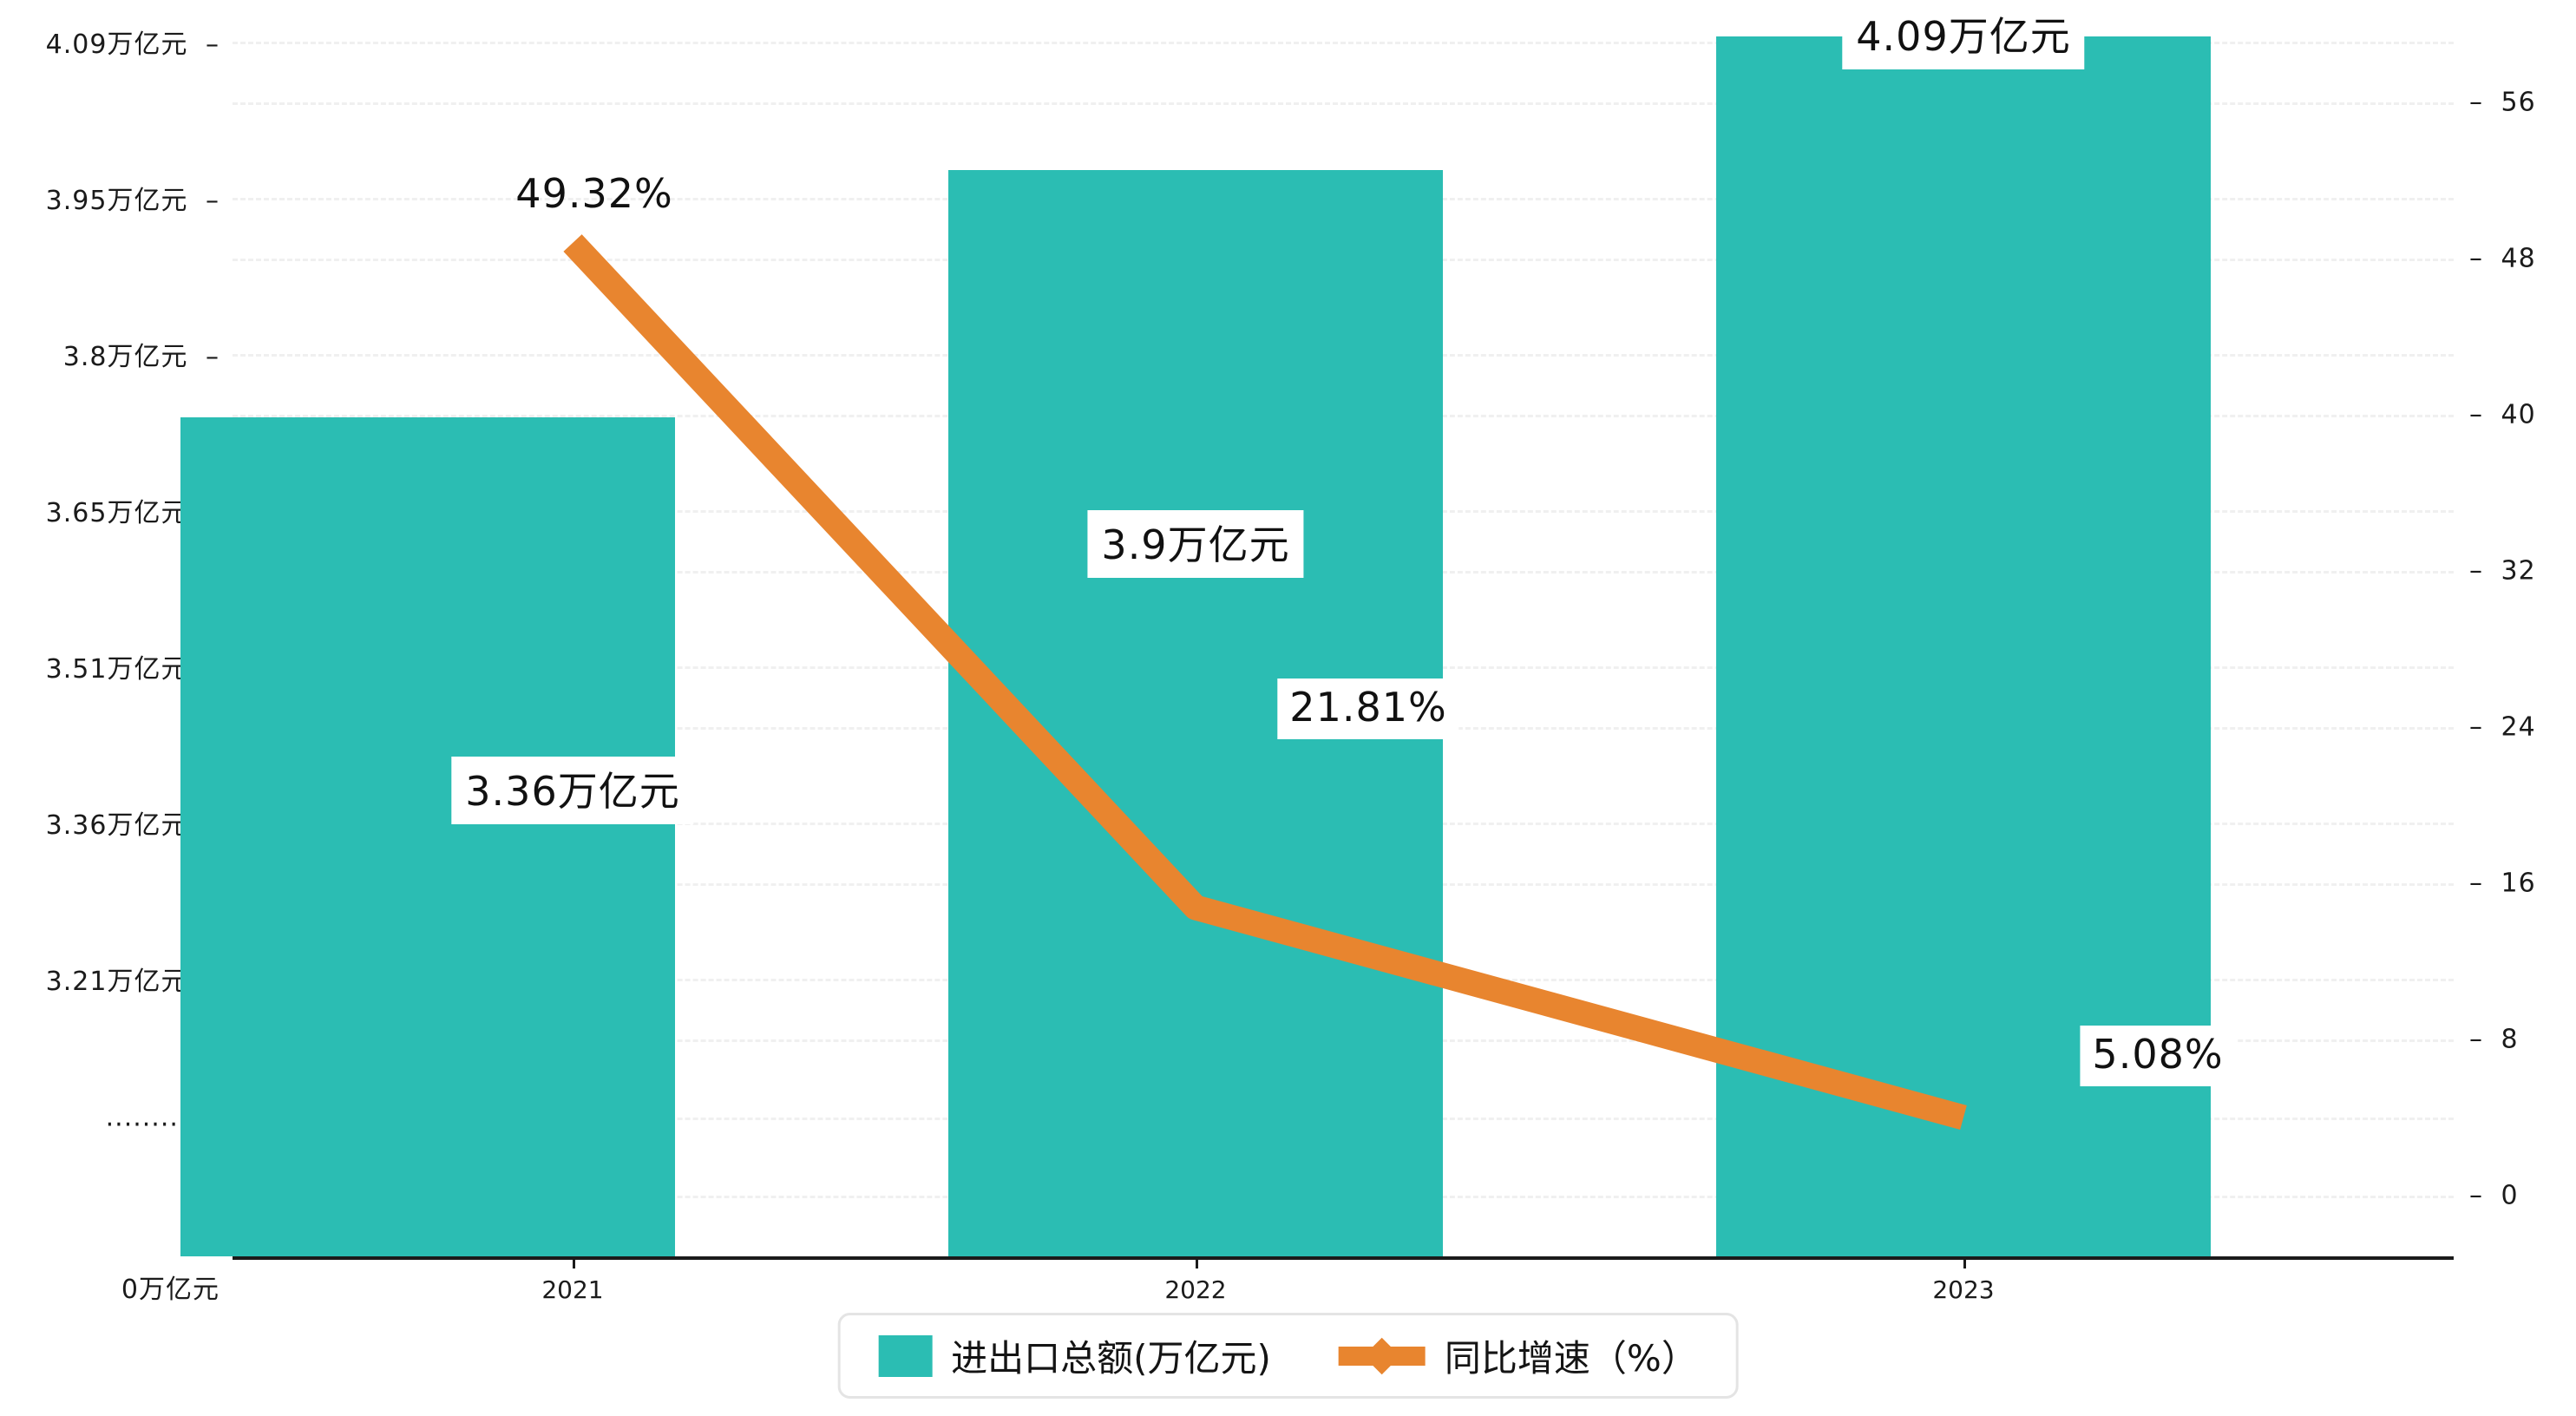 This screenshot has height=1416, width=2576. What do you see at coordinates (133, 979) in the screenshot?
I see `left-axis-tick: 3.21万亿元 –` at bounding box center [133, 979].